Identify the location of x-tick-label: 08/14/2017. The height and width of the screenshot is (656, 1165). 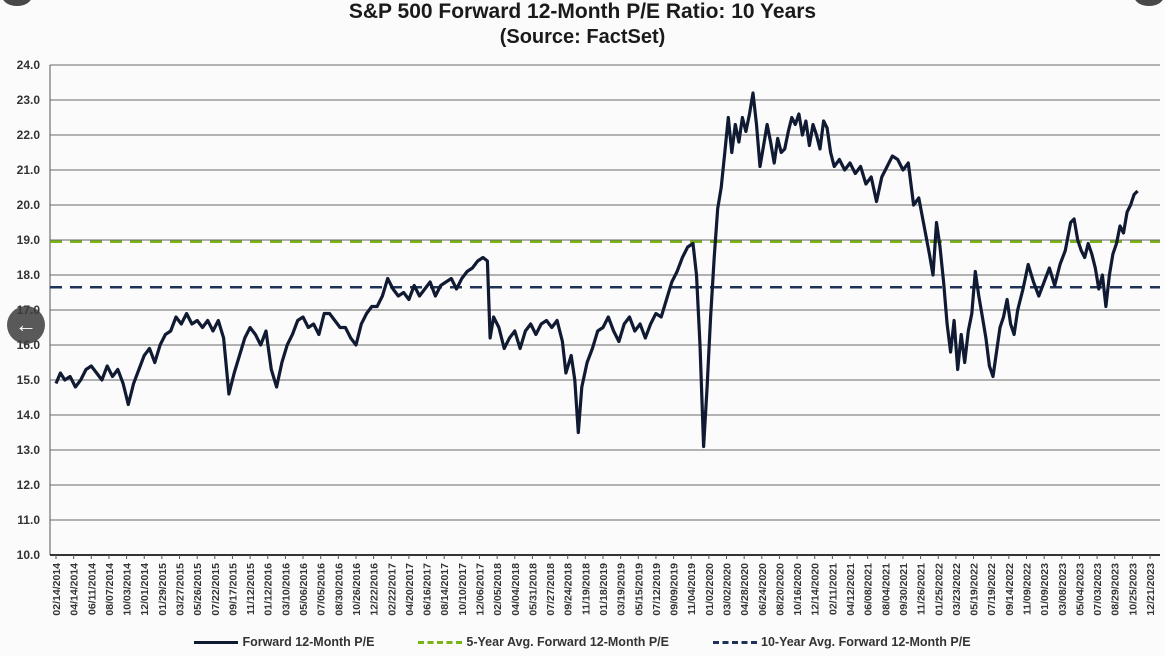
(445, 589).